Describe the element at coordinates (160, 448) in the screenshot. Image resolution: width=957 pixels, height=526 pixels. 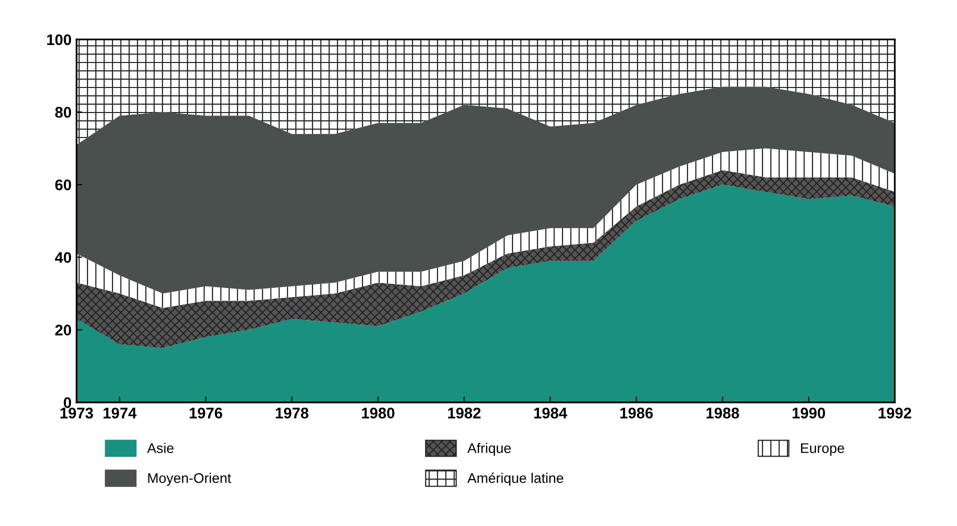
I see `legend-label: Asie` at that location.